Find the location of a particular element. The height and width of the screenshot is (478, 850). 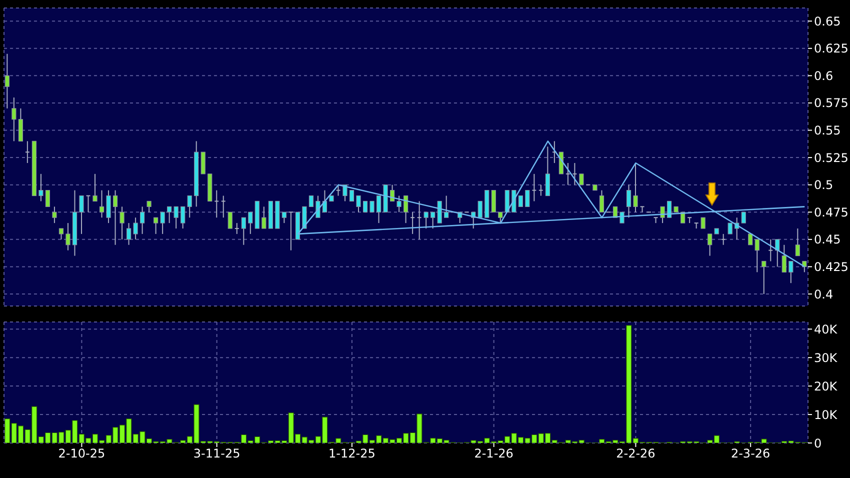

y-tick-label: 0.475 is located at coordinates (831, 212).